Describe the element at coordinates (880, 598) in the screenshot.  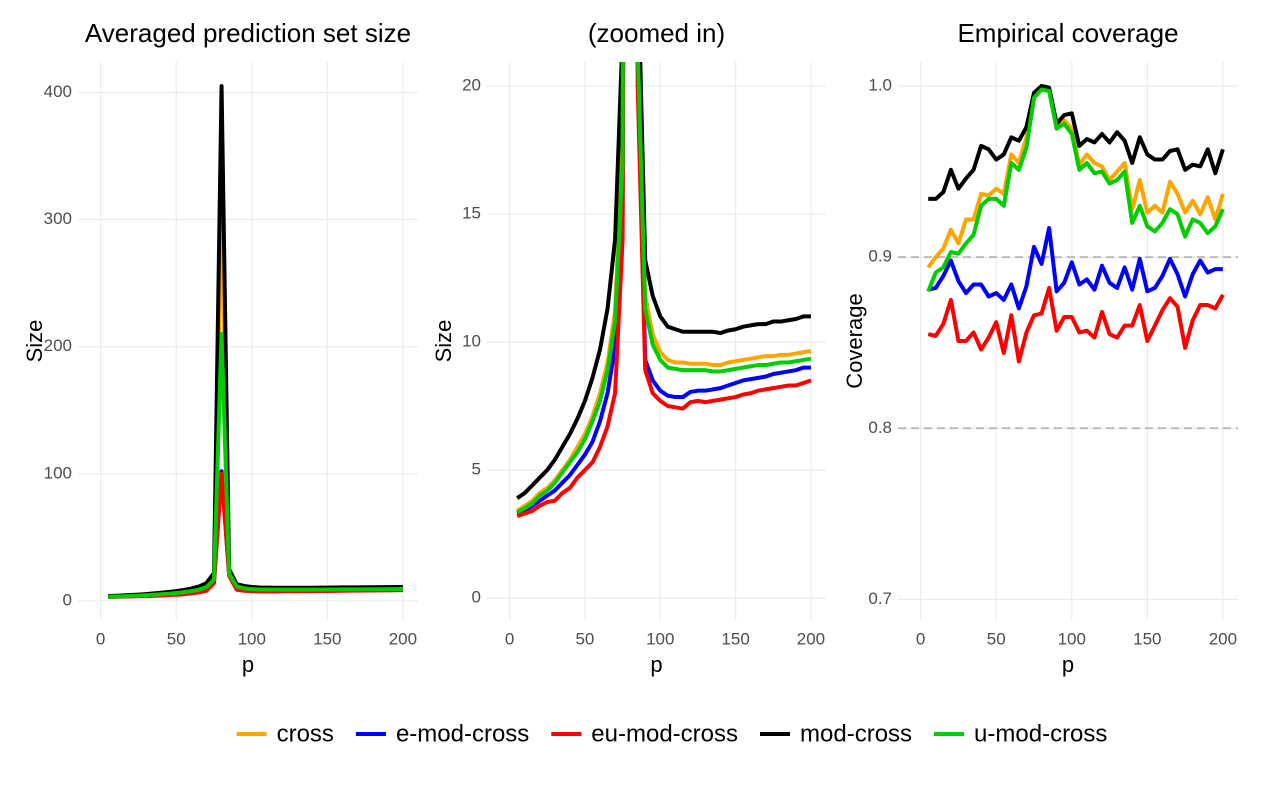
I see `y-tick-label: 0.7` at that location.